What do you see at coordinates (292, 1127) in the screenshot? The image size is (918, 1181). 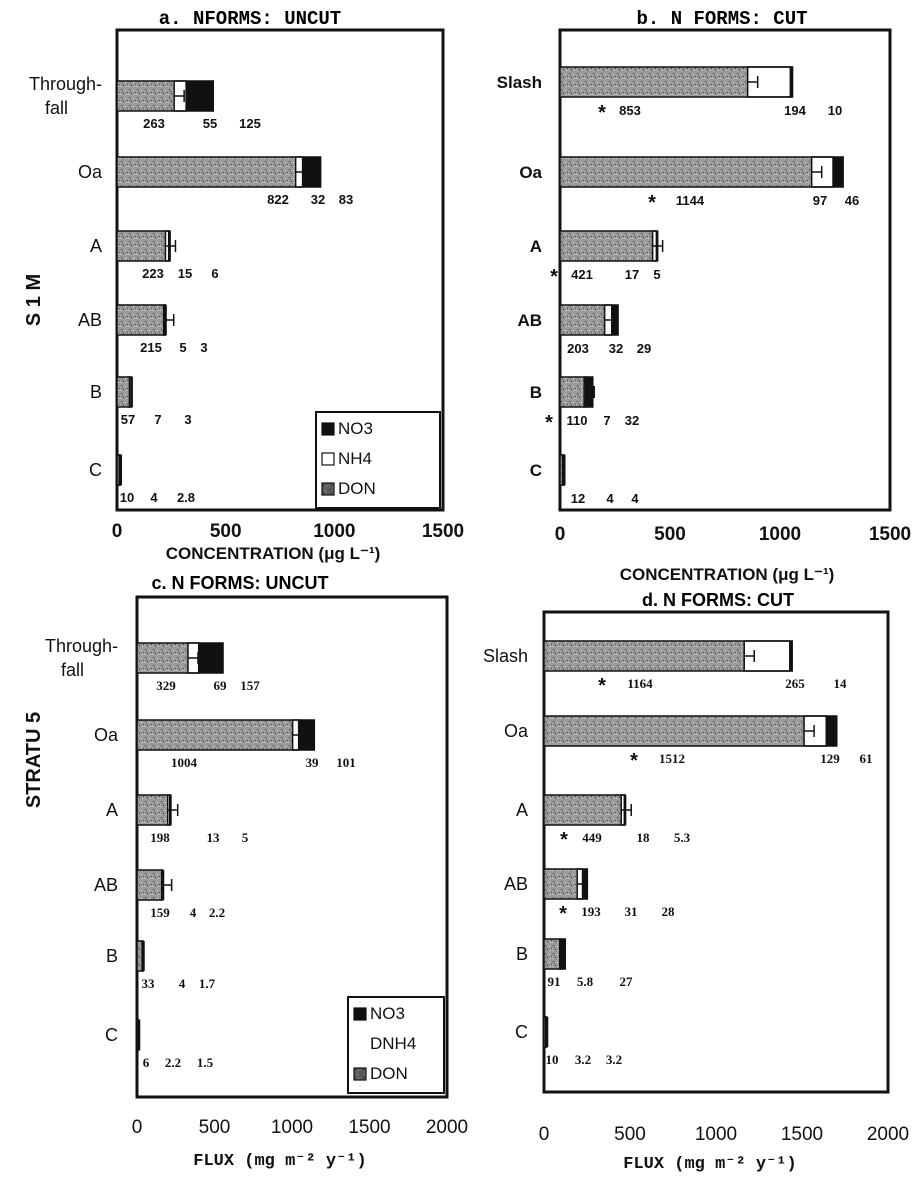 I see `panel-c-xtick: 1000` at bounding box center [292, 1127].